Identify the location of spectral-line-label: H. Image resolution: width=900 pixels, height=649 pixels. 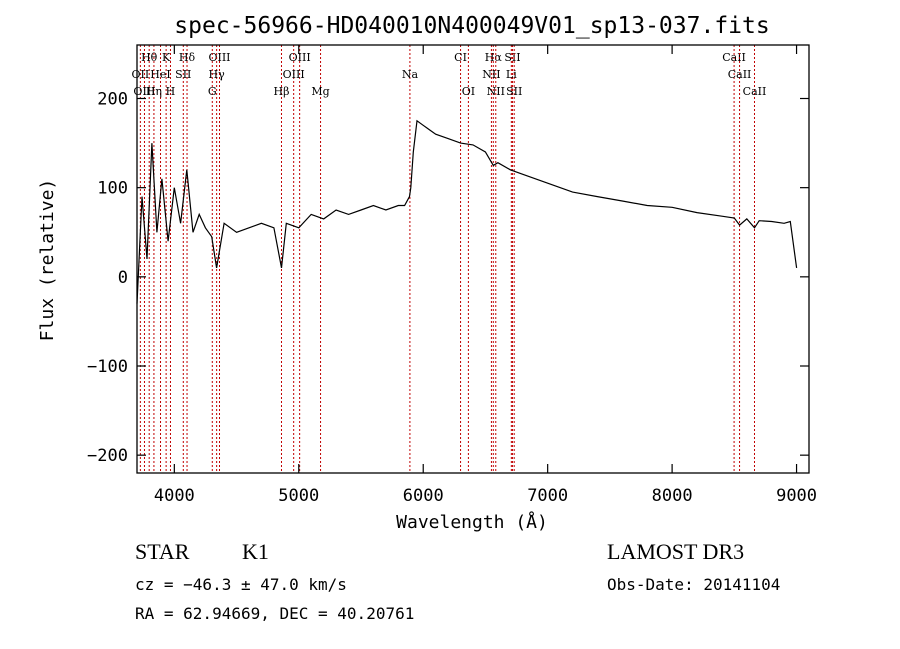
(171, 91).